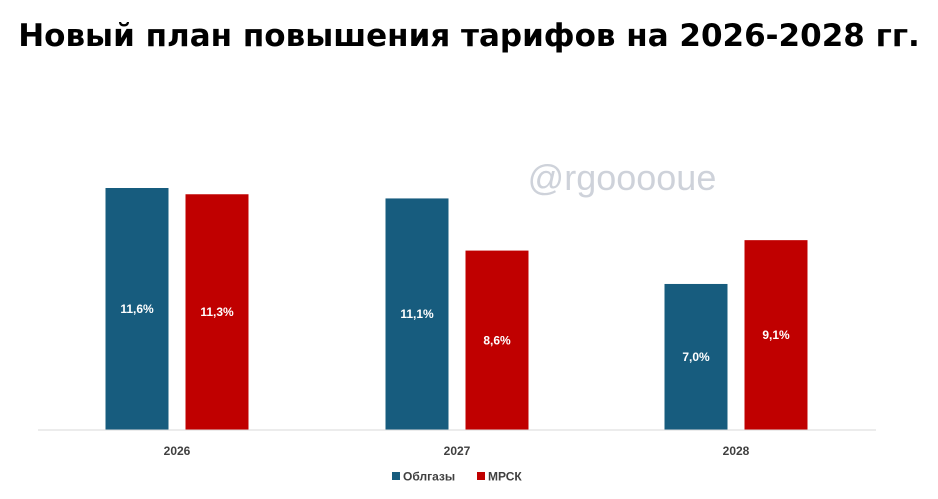  I want to click on x-tick-label-2027: 2027, so click(457, 451).